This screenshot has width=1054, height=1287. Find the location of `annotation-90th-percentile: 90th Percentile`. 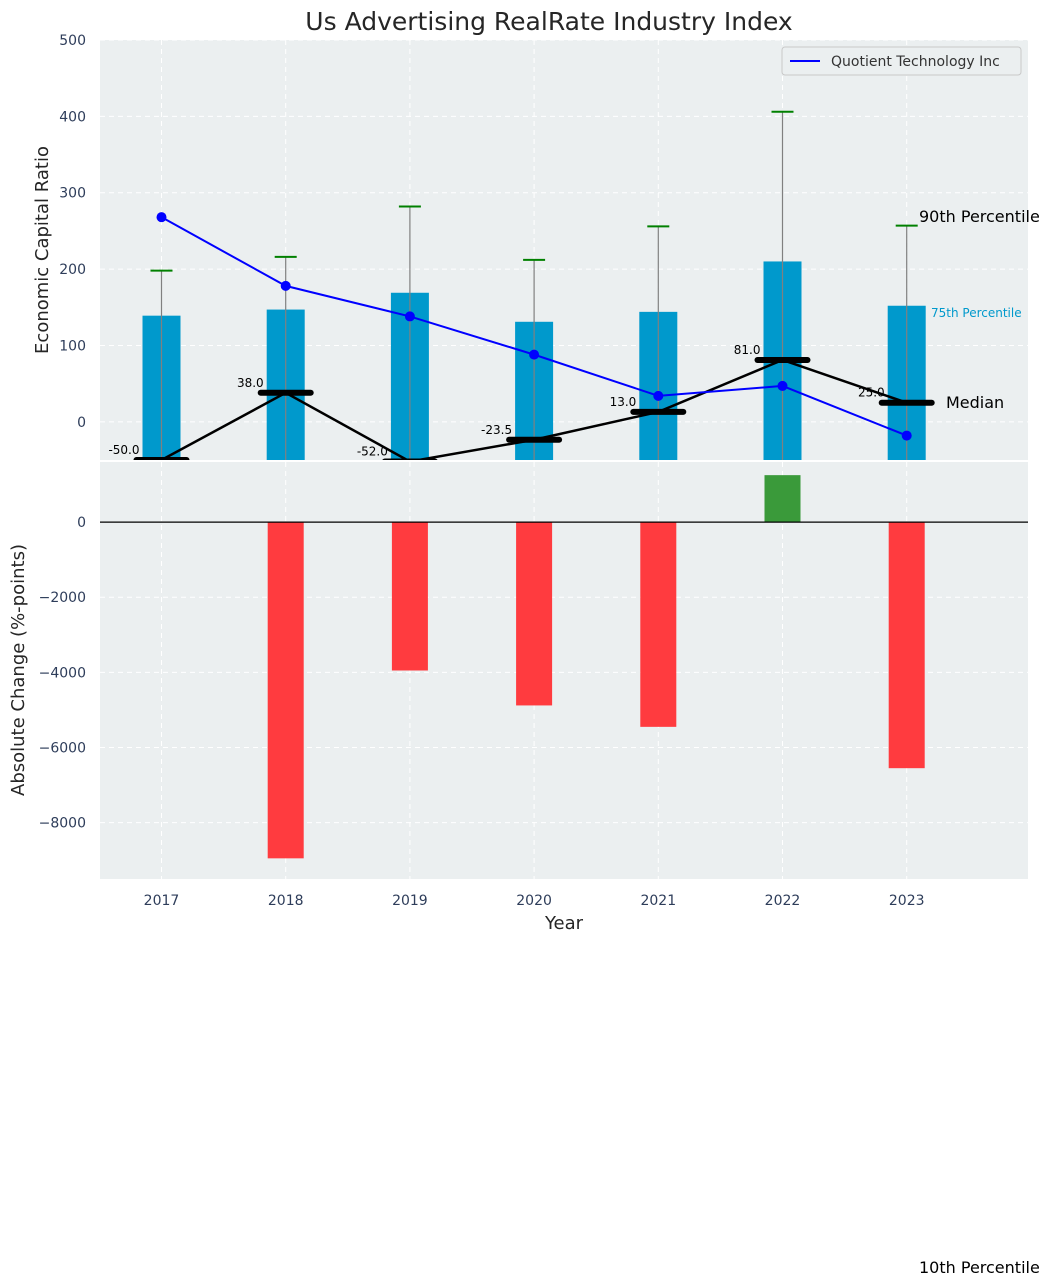

annotation-90th-percentile: 90th Percentile is located at coordinates (979, 216).